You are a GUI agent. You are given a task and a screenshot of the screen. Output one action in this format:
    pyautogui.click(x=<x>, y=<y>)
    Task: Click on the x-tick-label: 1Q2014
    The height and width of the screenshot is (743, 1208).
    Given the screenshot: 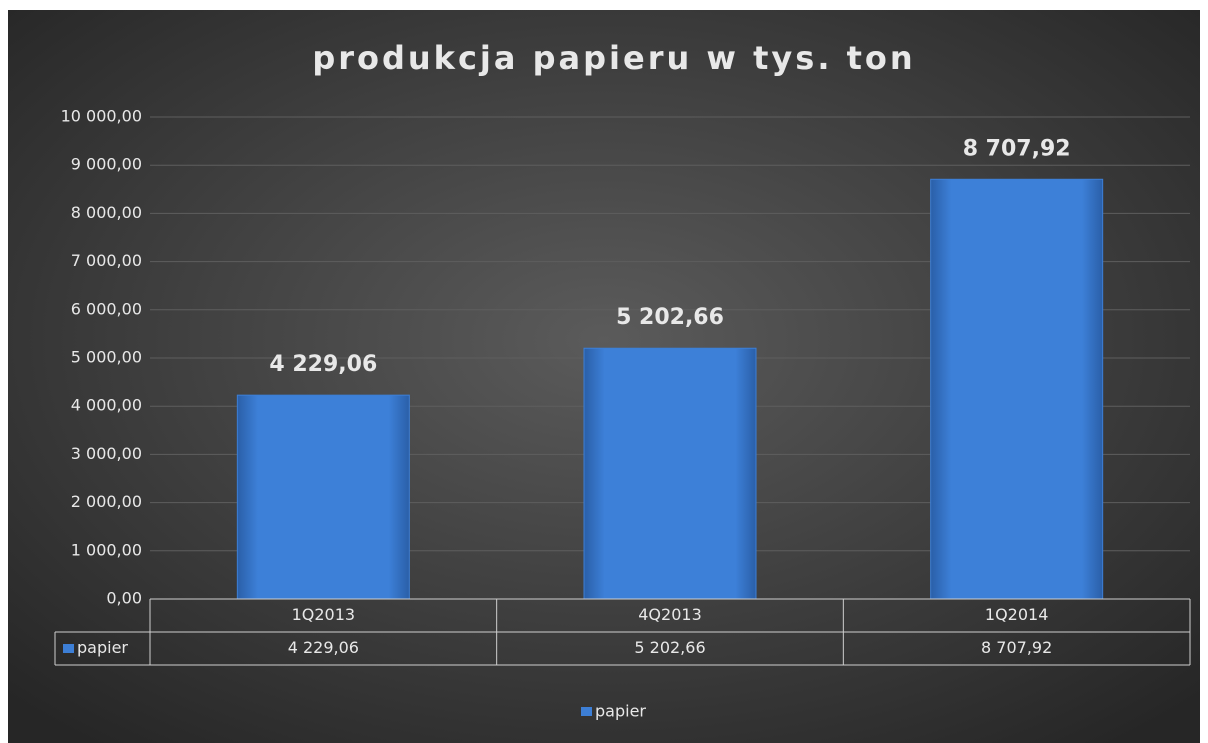 What is the action you would take?
    pyautogui.click(x=1017, y=614)
    